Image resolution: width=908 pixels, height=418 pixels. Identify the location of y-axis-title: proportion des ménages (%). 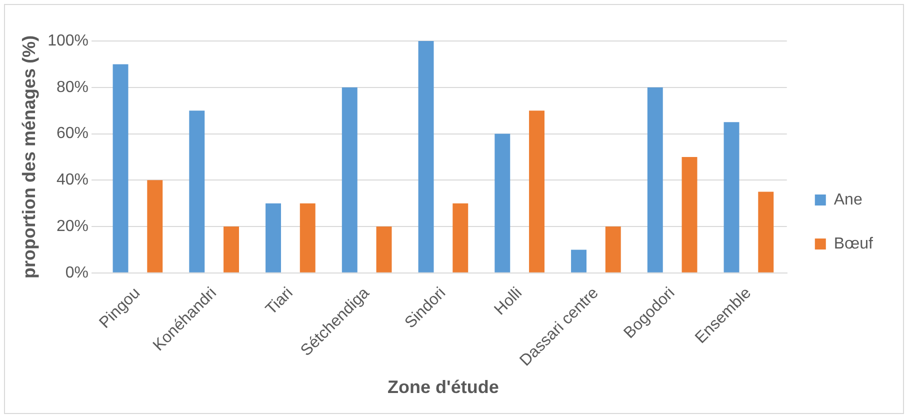
(28, 156).